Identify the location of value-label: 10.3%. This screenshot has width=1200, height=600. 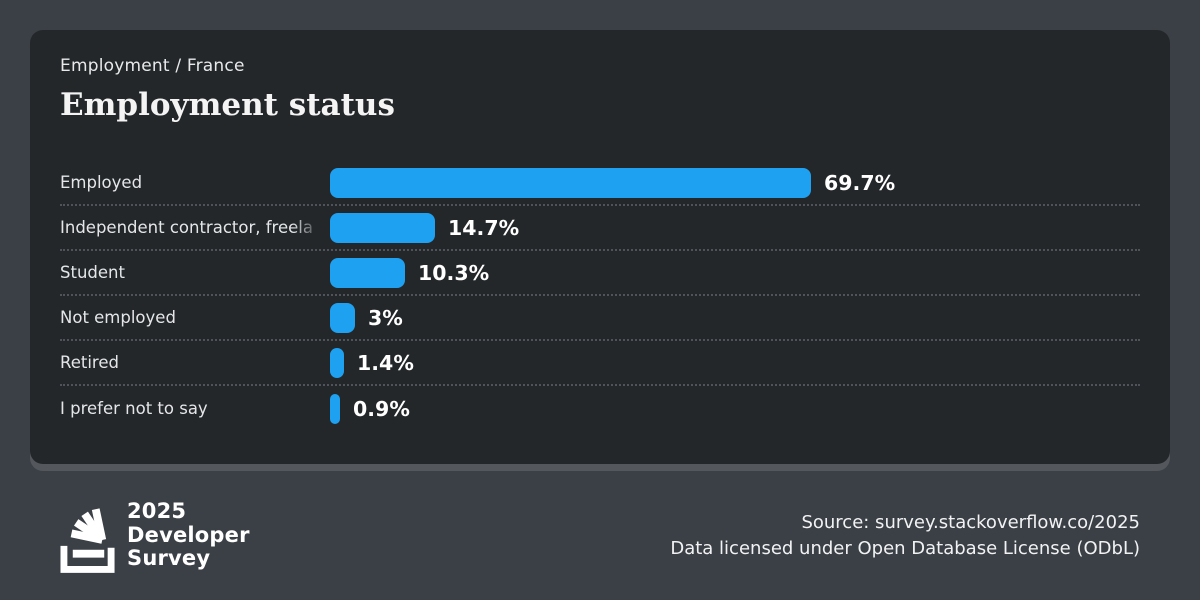
(454, 272).